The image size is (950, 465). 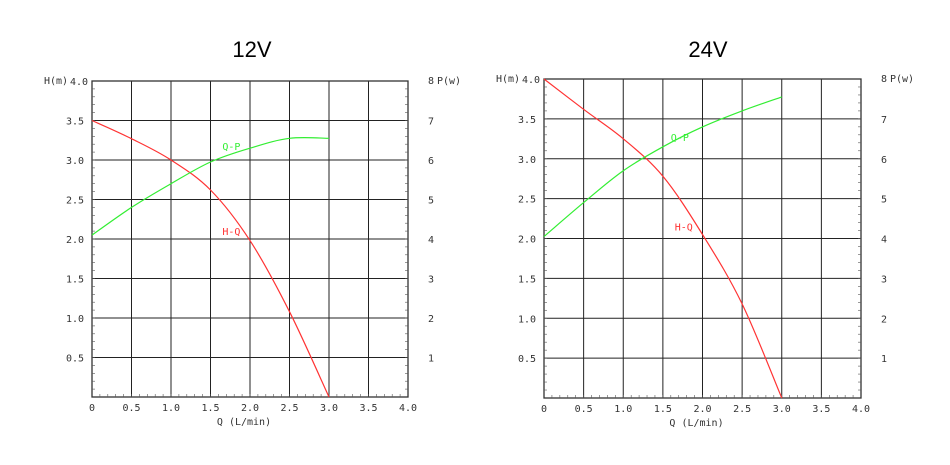 What do you see at coordinates (884, 279) in the screenshot?
I see `y2-tick-label: 3` at bounding box center [884, 279].